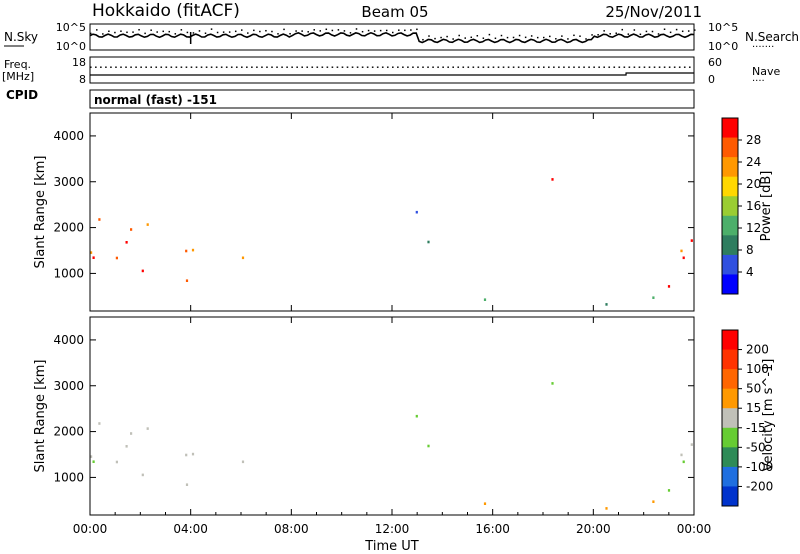  I want to click on ytick-label: 4000, so click(68, 136).